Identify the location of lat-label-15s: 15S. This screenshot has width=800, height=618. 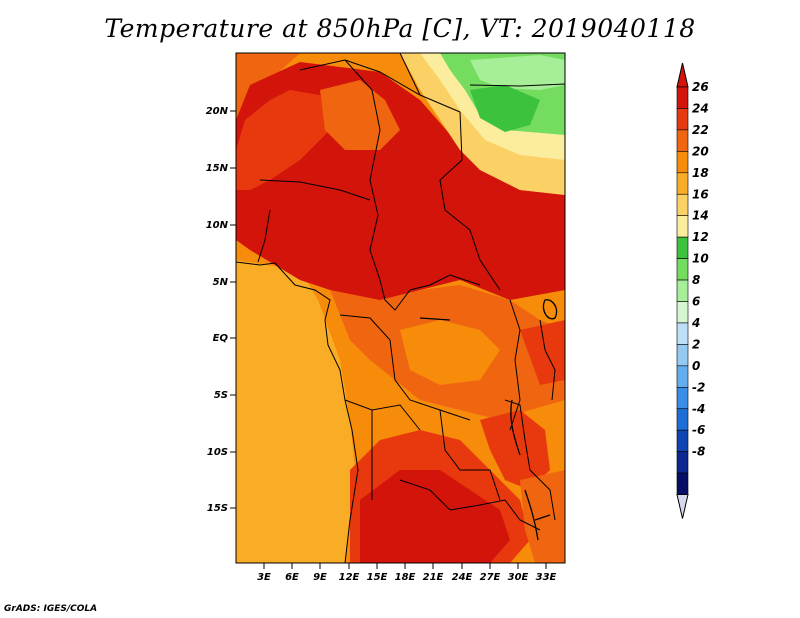
(217, 508).